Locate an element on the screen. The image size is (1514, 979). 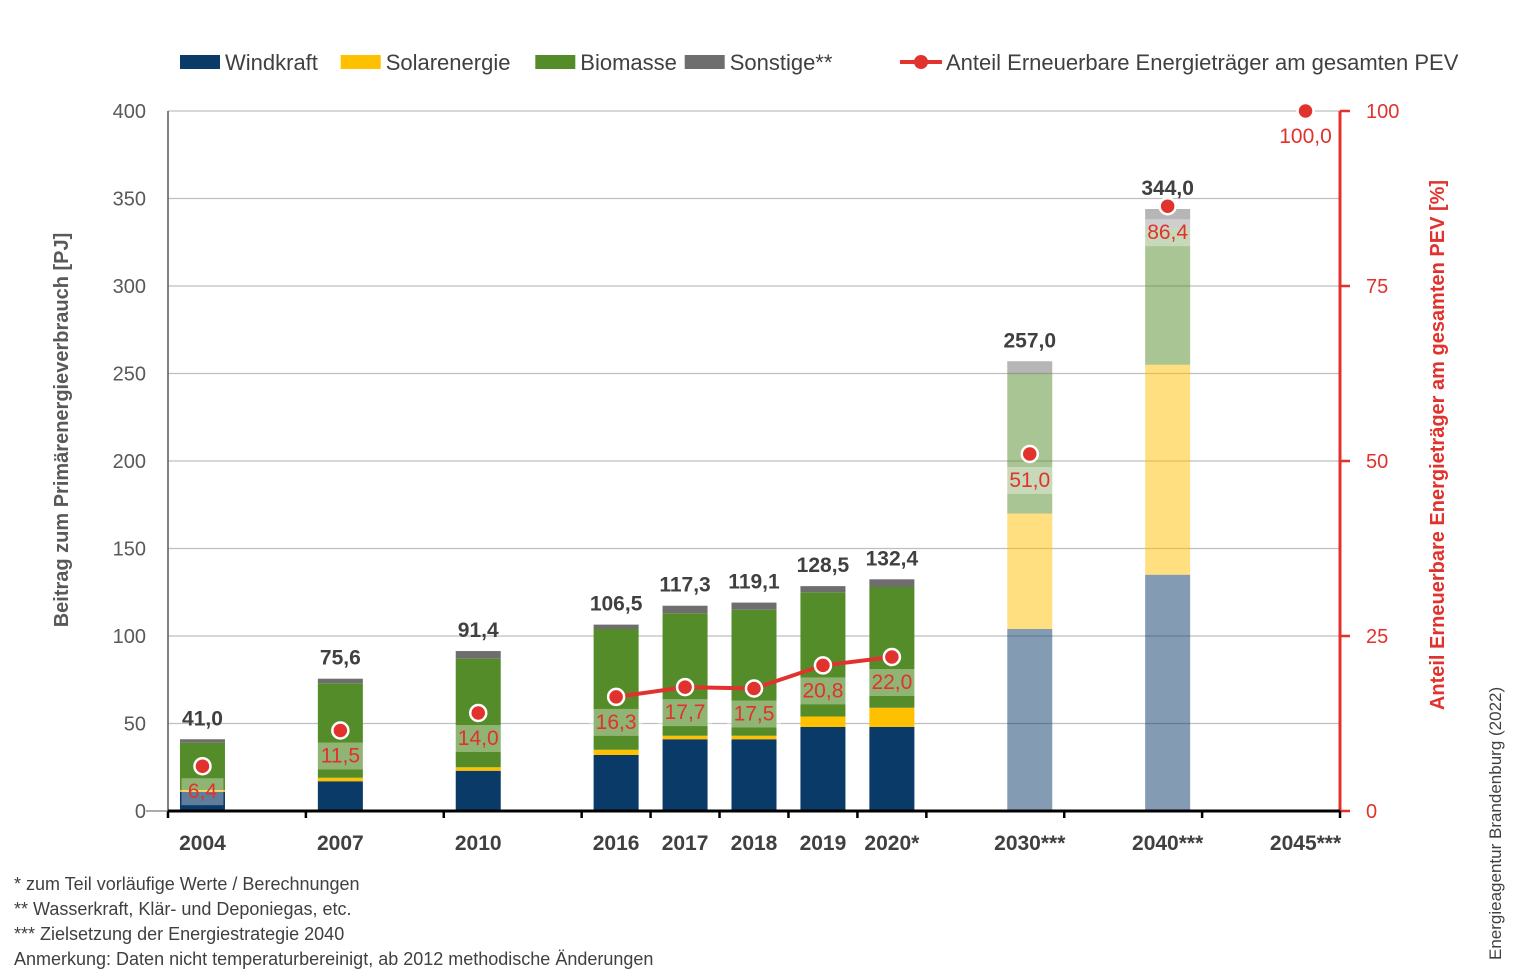
y-tick-label: 300 is located at coordinates (129, 287).